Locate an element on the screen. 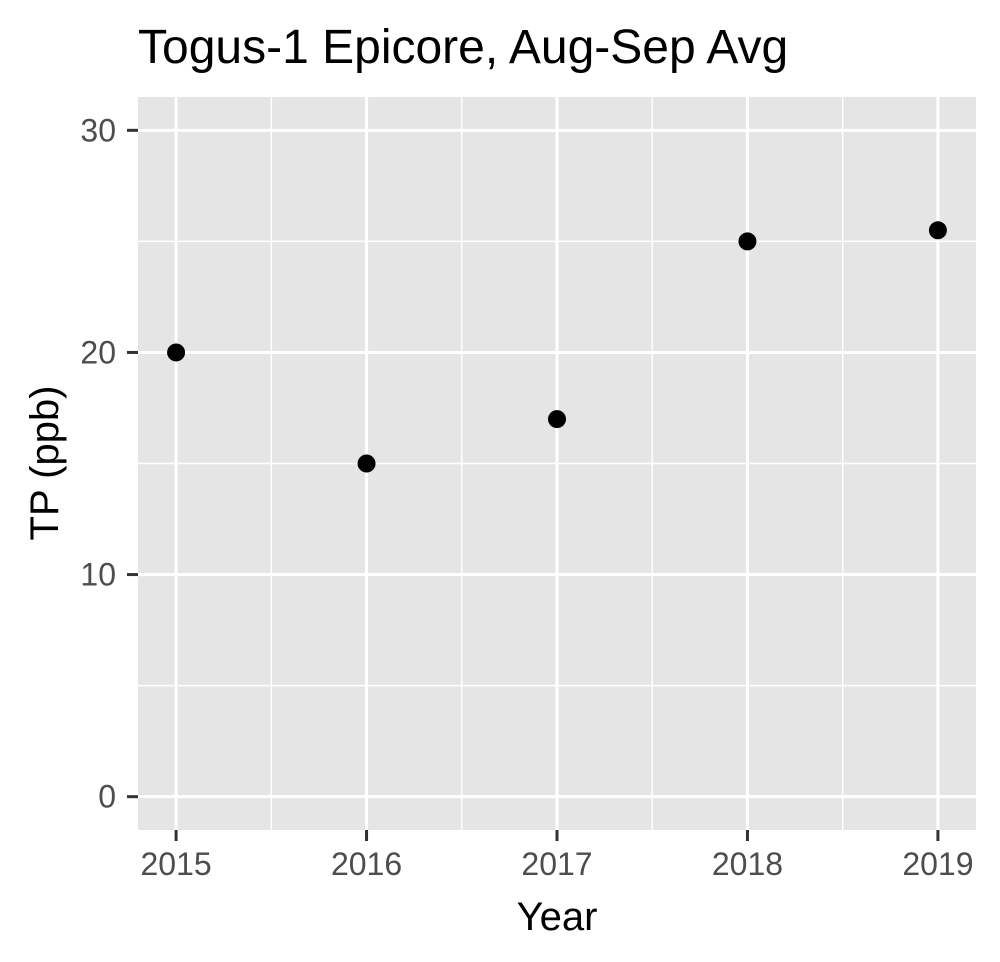  x-axis-title: Year is located at coordinates (557, 917).